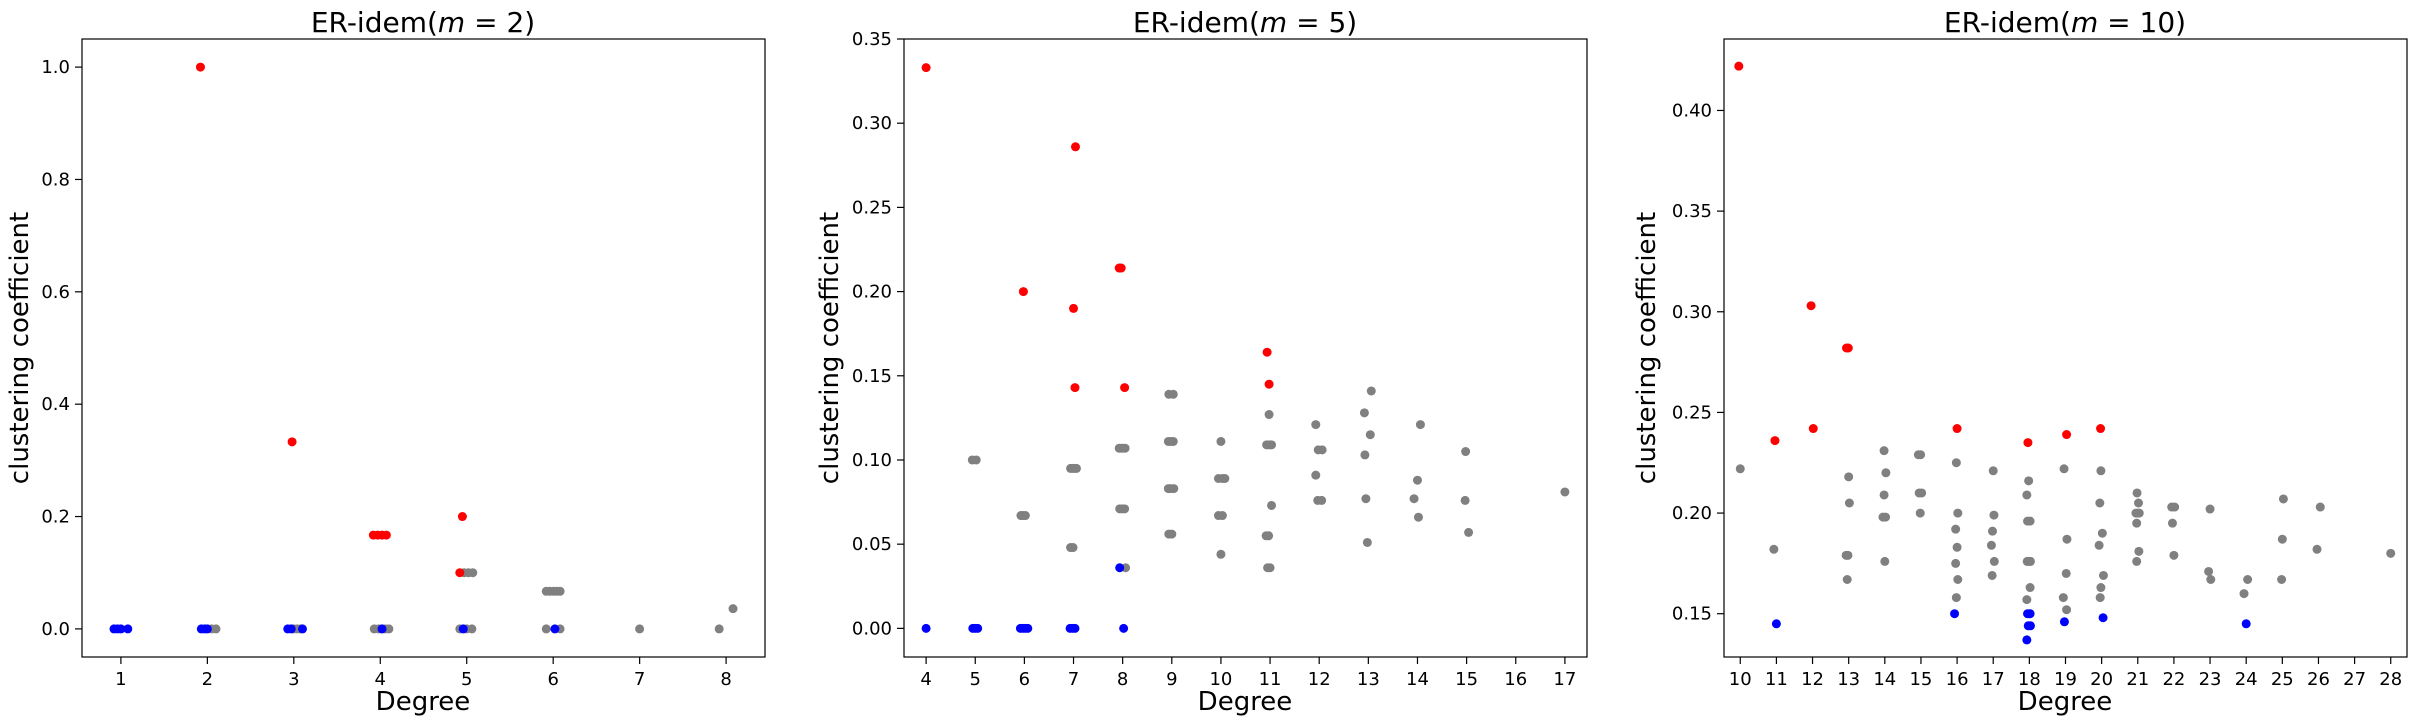 The height and width of the screenshot is (728, 2415). What do you see at coordinates (120, 679) in the screenshot?
I see `x-tick-label: 1` at bounding box center [120, 679].